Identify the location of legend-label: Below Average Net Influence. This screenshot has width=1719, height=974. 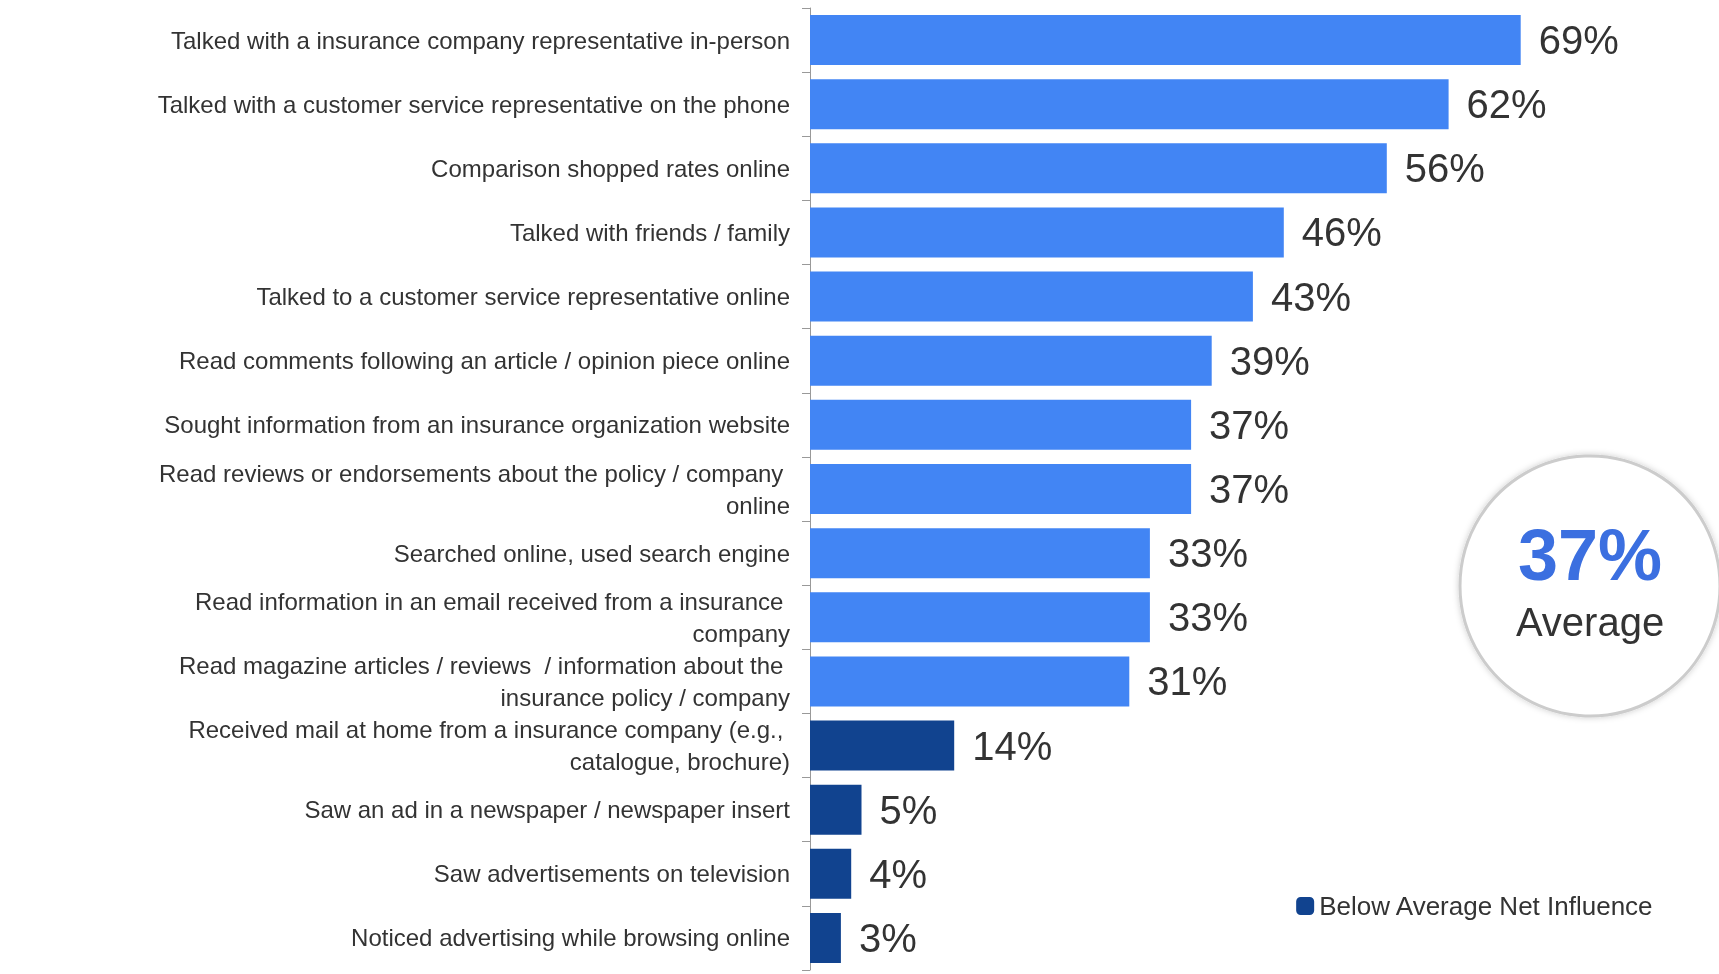
(1486, 906).